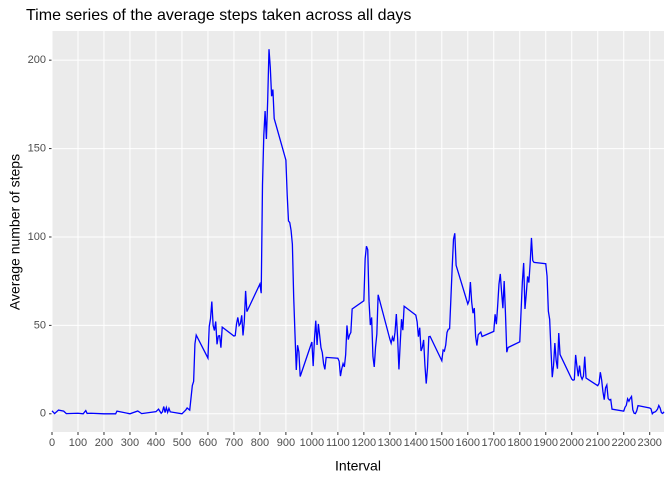  I want to click on x-tick-label: 300, so click(130, 443).